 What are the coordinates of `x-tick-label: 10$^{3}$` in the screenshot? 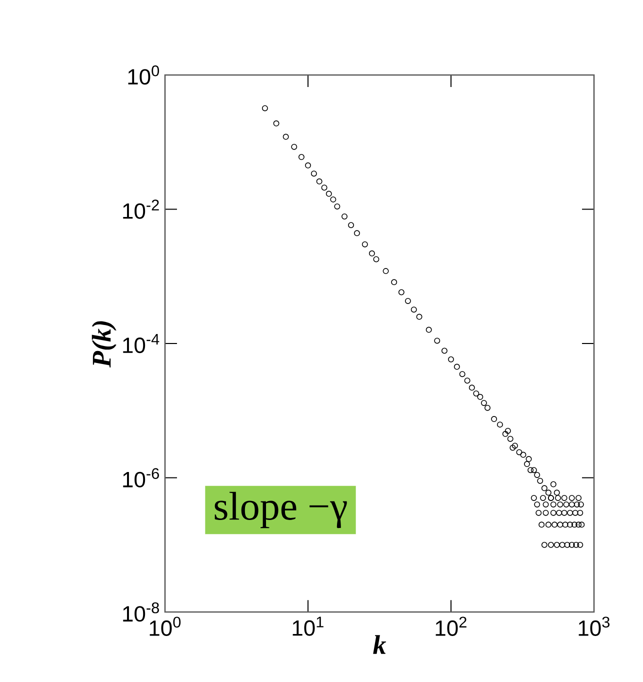 It's located at (594, 626).